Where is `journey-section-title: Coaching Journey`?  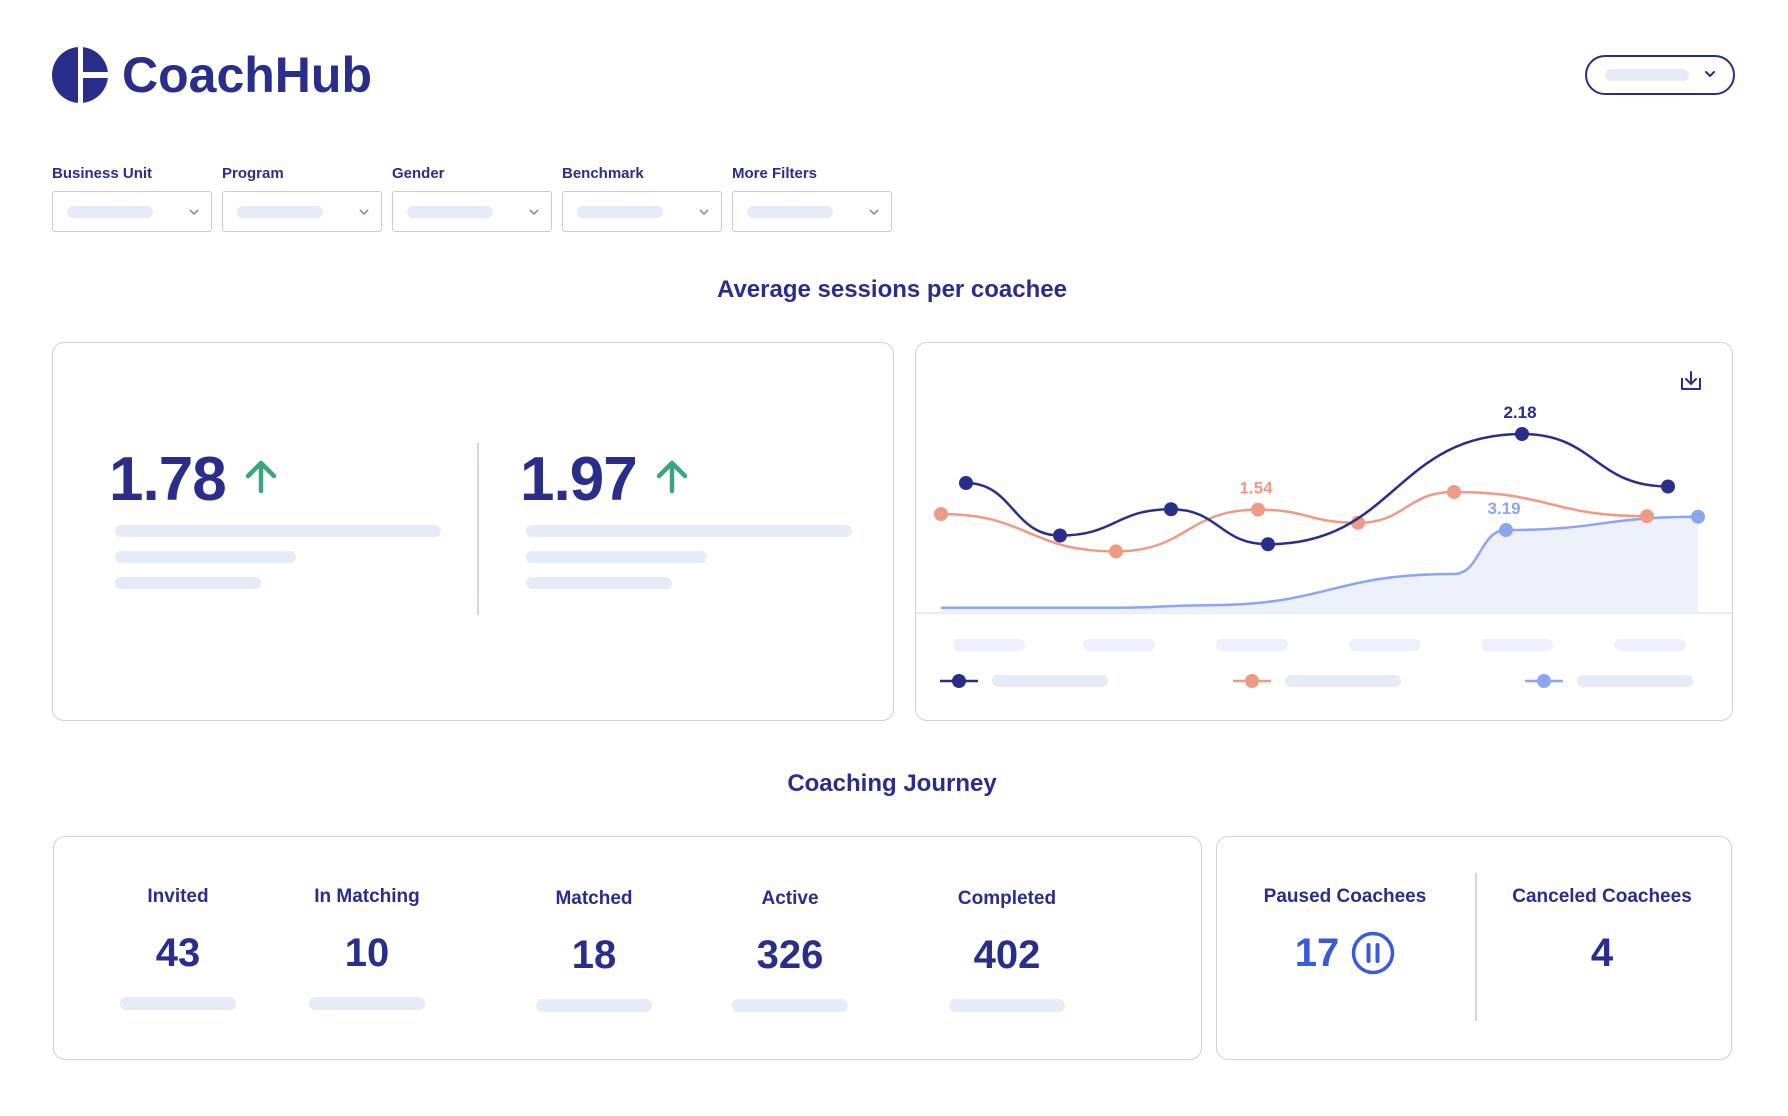
journey-section-title: Coaching Journey is located at coordinates (892, 783).